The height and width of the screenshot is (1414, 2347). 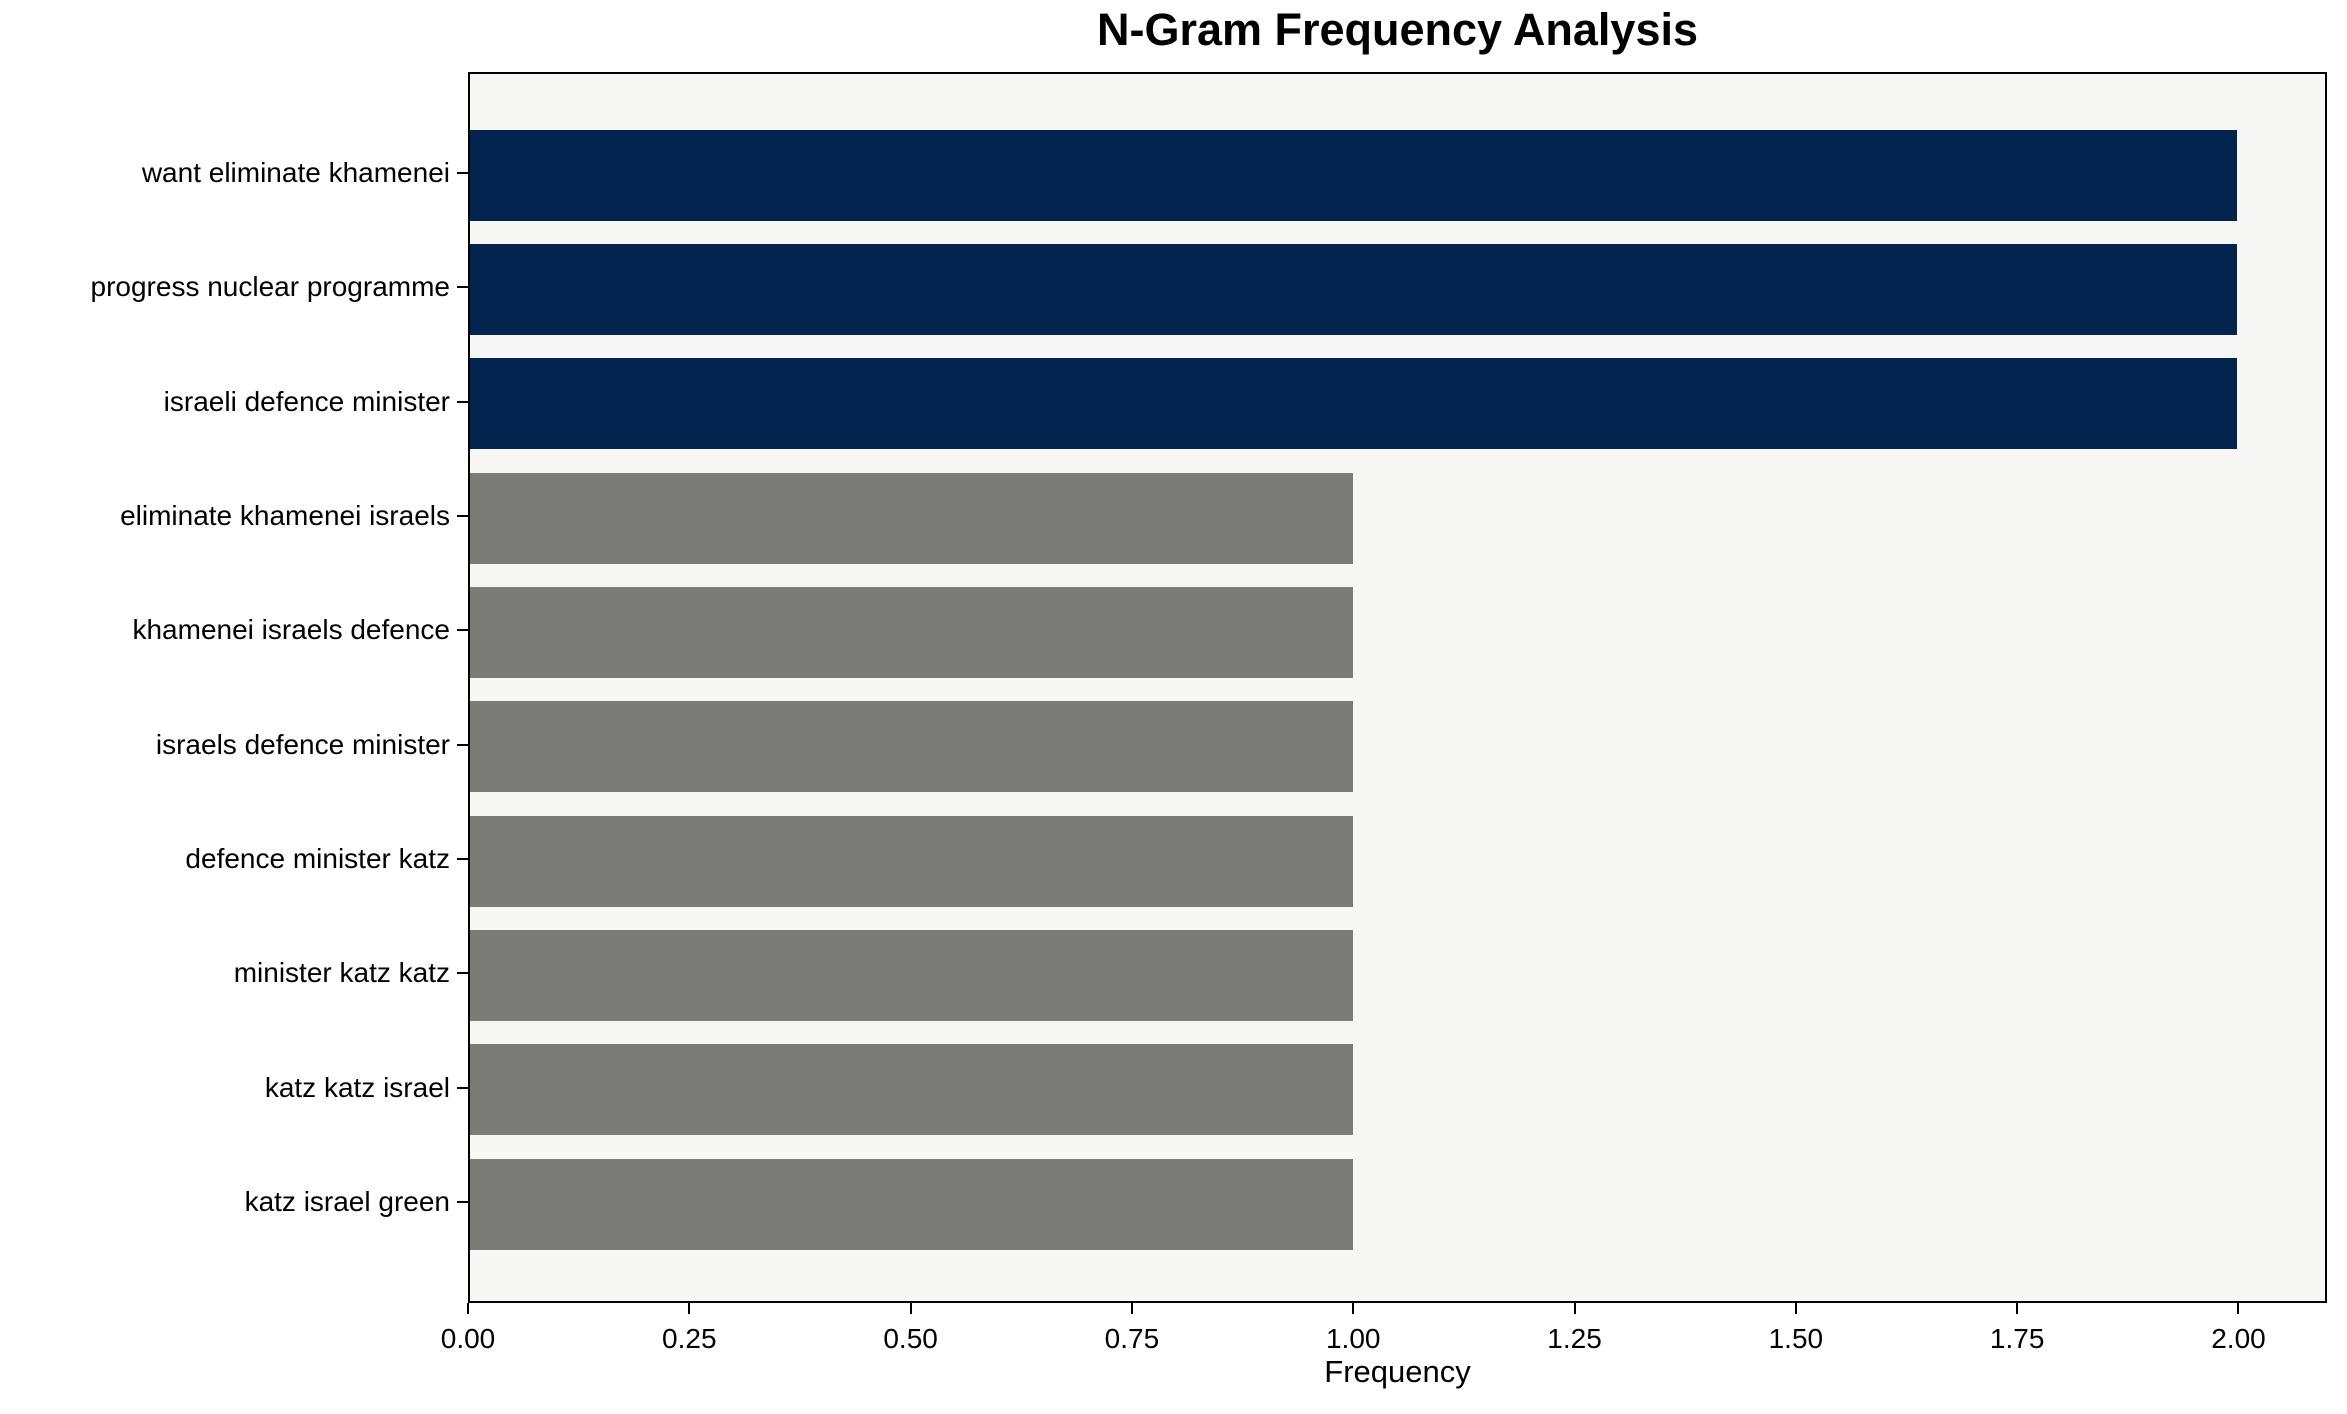 I want to click on x-tick-label-3: 0.75, so click(x=1132, y=1338).